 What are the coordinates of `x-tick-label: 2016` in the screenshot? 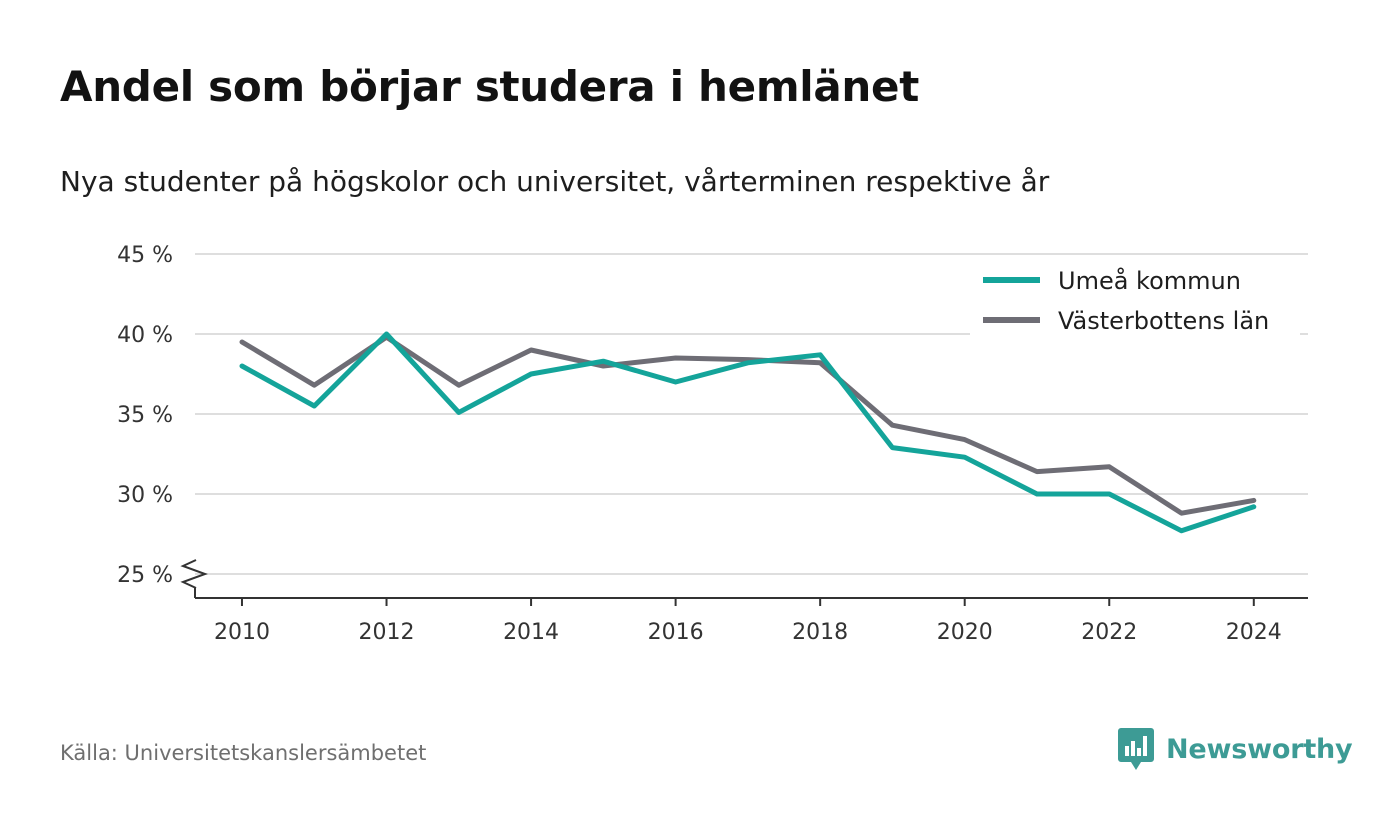 It's located at (676, 632).